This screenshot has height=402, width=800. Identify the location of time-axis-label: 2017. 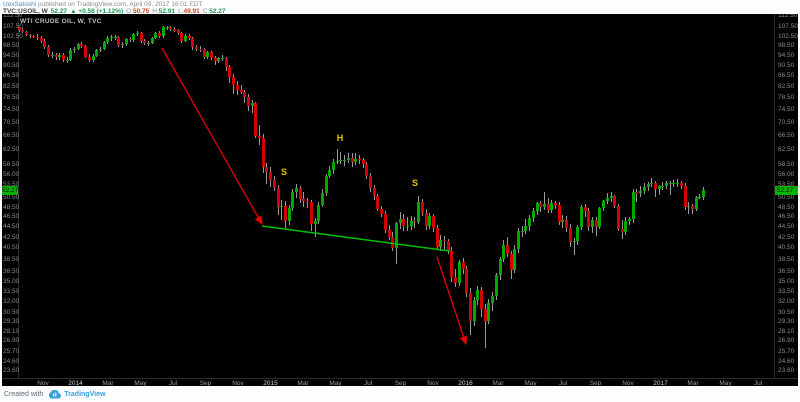
(660, 383).